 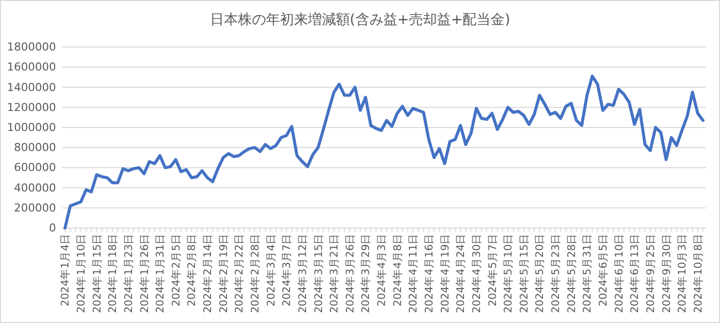 I want to click on x-tick-label: 2024年5月10日, so click(x=508, y=273).